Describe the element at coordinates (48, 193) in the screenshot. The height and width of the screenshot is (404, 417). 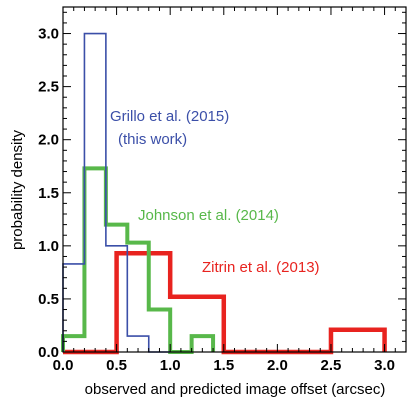
I see `y-tick-label: 1.5` at that location.